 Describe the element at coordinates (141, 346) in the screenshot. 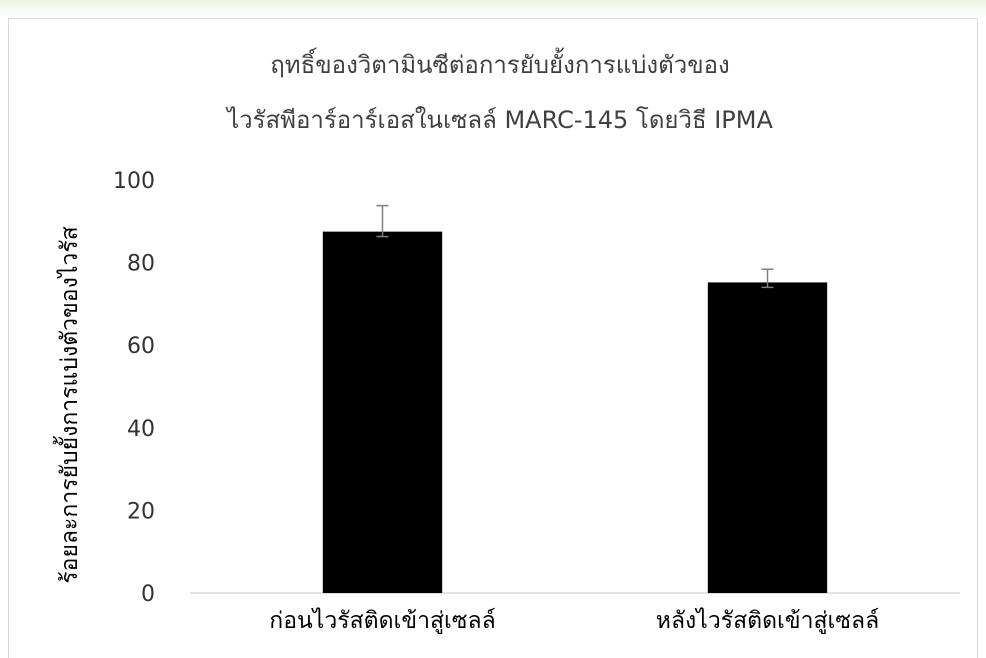

I see `y-tick-label: 60` at that location.